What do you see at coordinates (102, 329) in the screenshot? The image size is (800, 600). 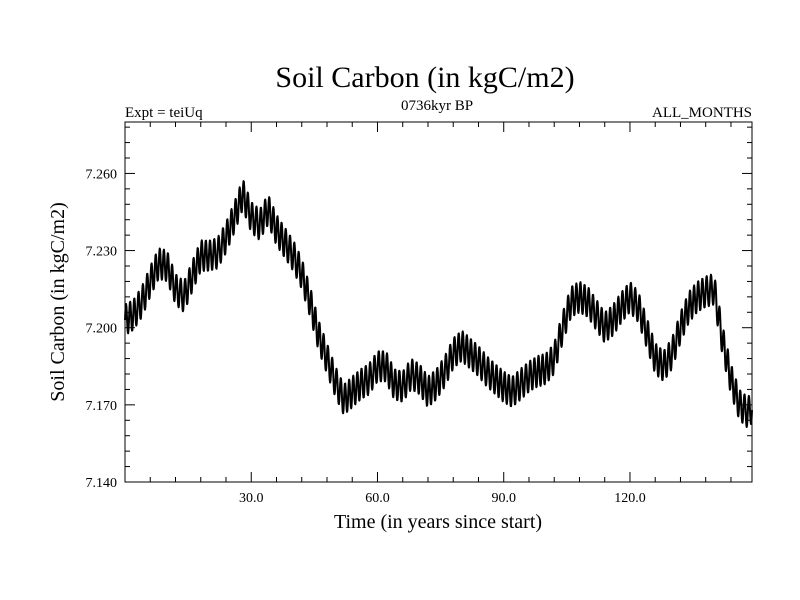 I see `y-tick-label: 7.200` at bounding box center [102, 329].